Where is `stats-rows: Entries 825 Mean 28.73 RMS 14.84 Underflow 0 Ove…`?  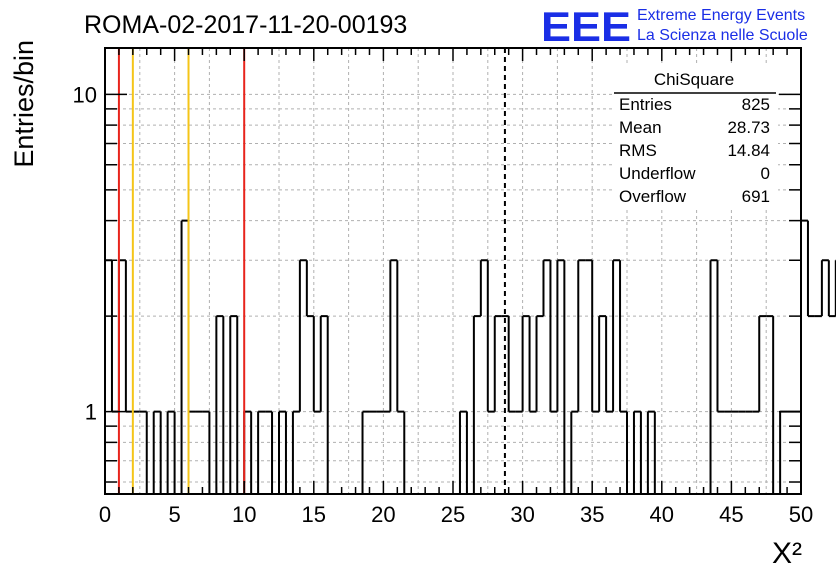 stats-rows: Entries 825 Mean 28.73 RMS 14.84 Underflow 0 Ove… is located at coordinates (694, 150).